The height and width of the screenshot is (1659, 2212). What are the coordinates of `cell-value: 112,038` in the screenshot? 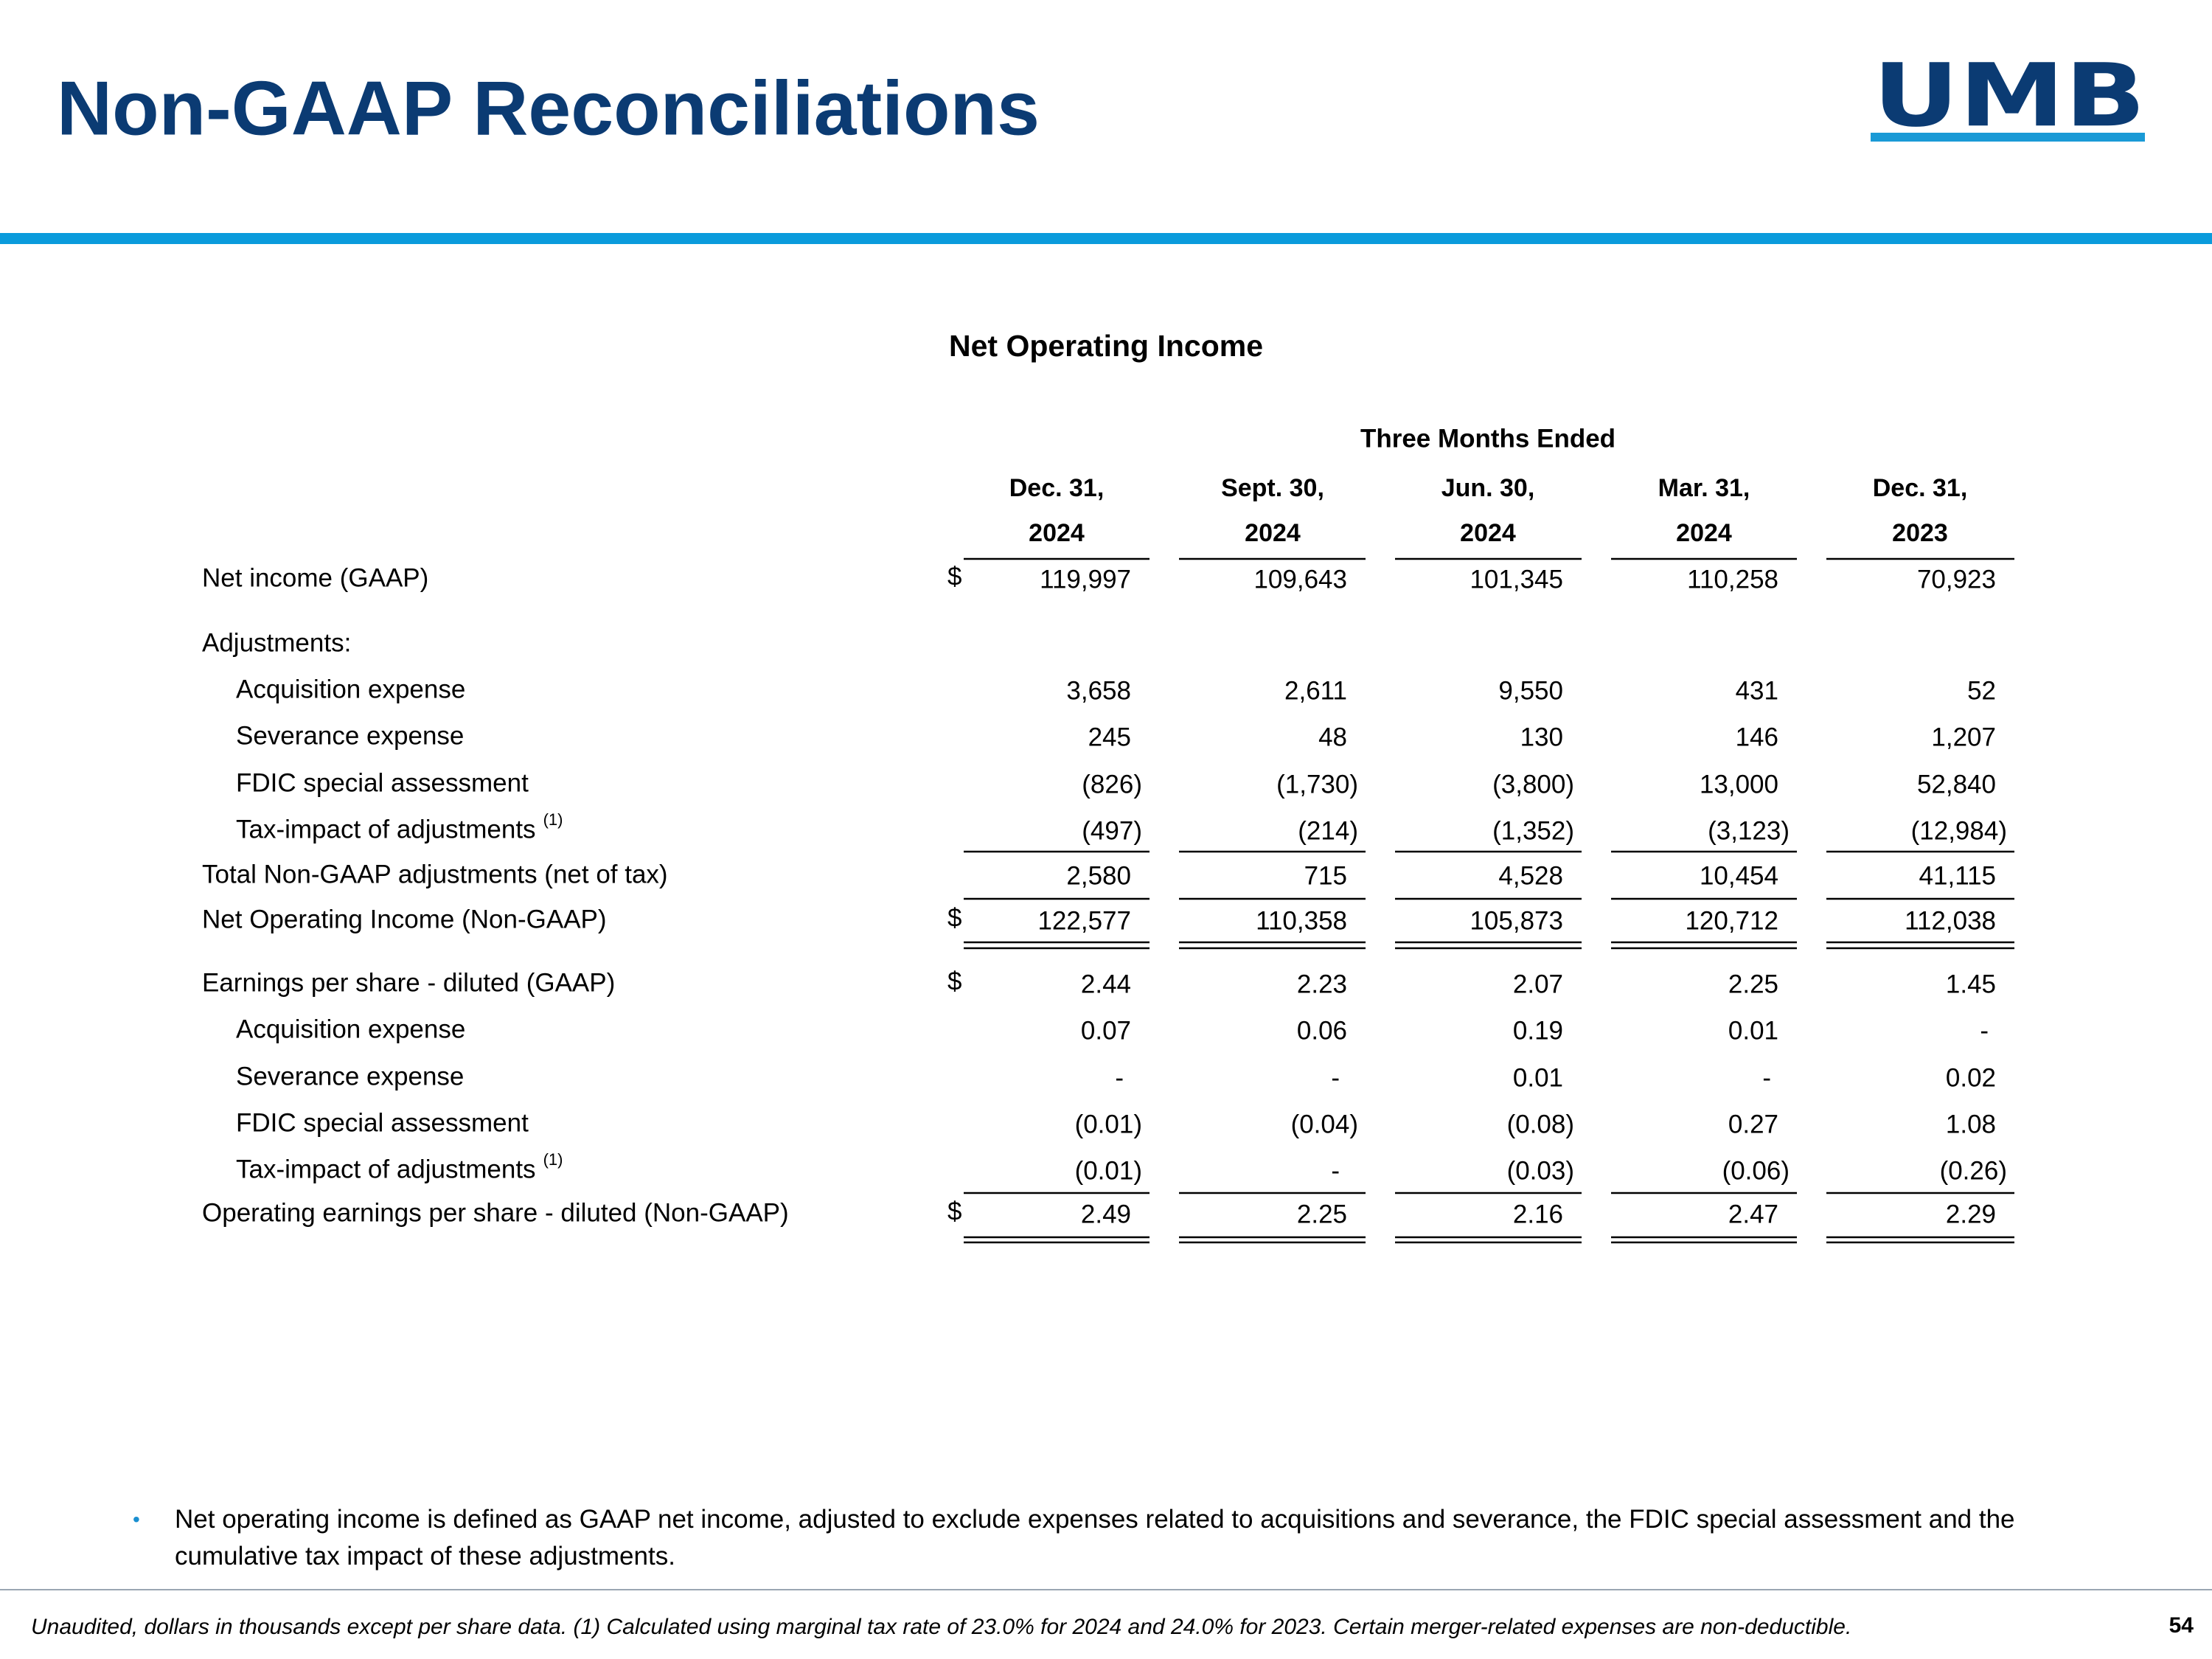 It's located at (1950, 920).